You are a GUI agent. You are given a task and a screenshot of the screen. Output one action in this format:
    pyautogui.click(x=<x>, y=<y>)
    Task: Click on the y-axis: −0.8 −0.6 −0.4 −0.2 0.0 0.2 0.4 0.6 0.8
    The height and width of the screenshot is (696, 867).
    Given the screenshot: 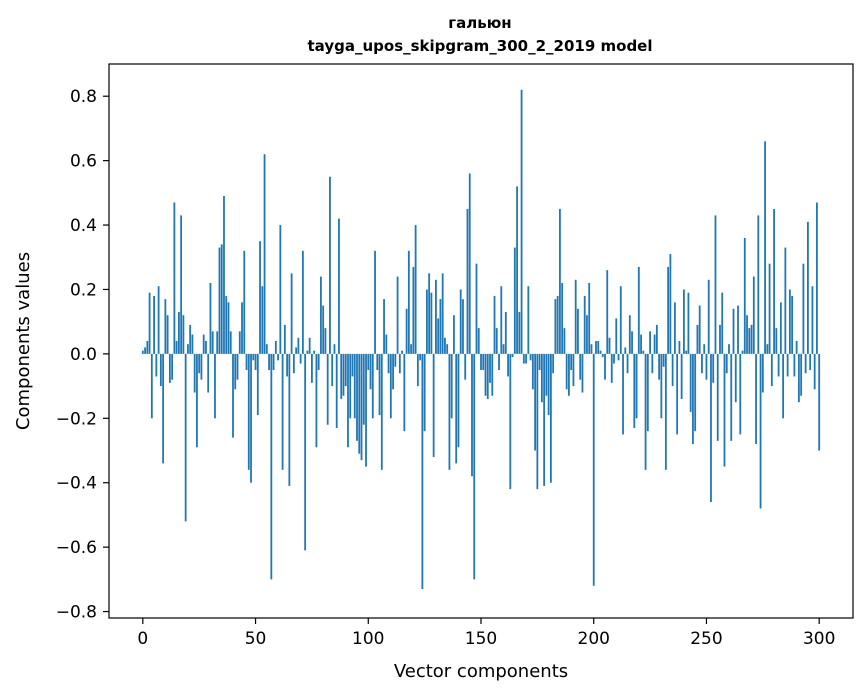 What is the action you would take?
    pyautogui.click(x=82, y=355)
    